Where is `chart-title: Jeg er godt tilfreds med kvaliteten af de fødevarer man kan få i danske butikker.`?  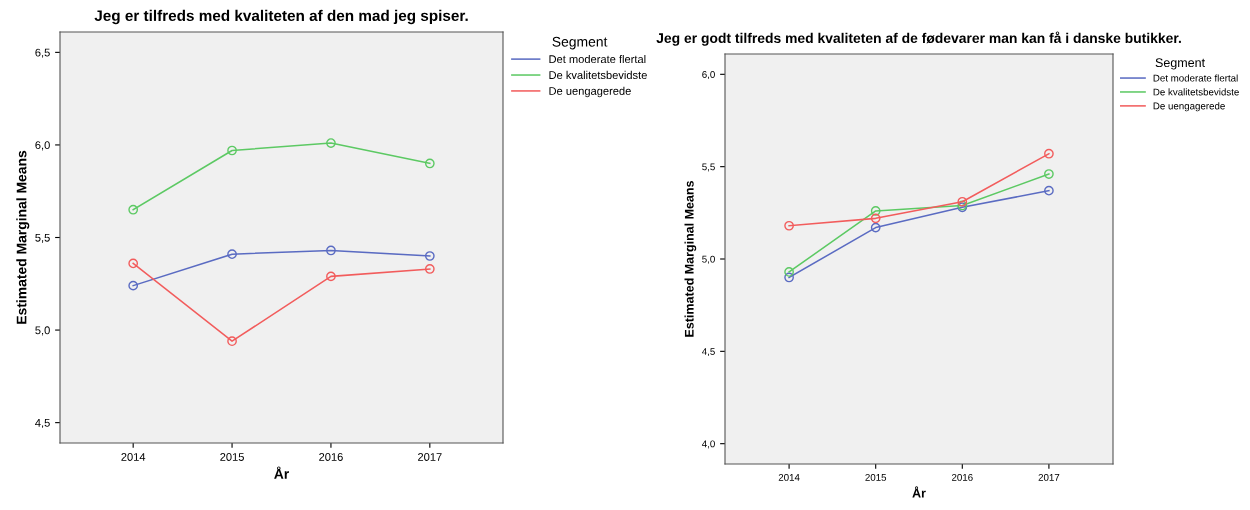
chart-title: Jeg er godt tilfreds med kvaliteten af de fødevarer man kan få i danske butikker. is located at coordinates (918, 38).